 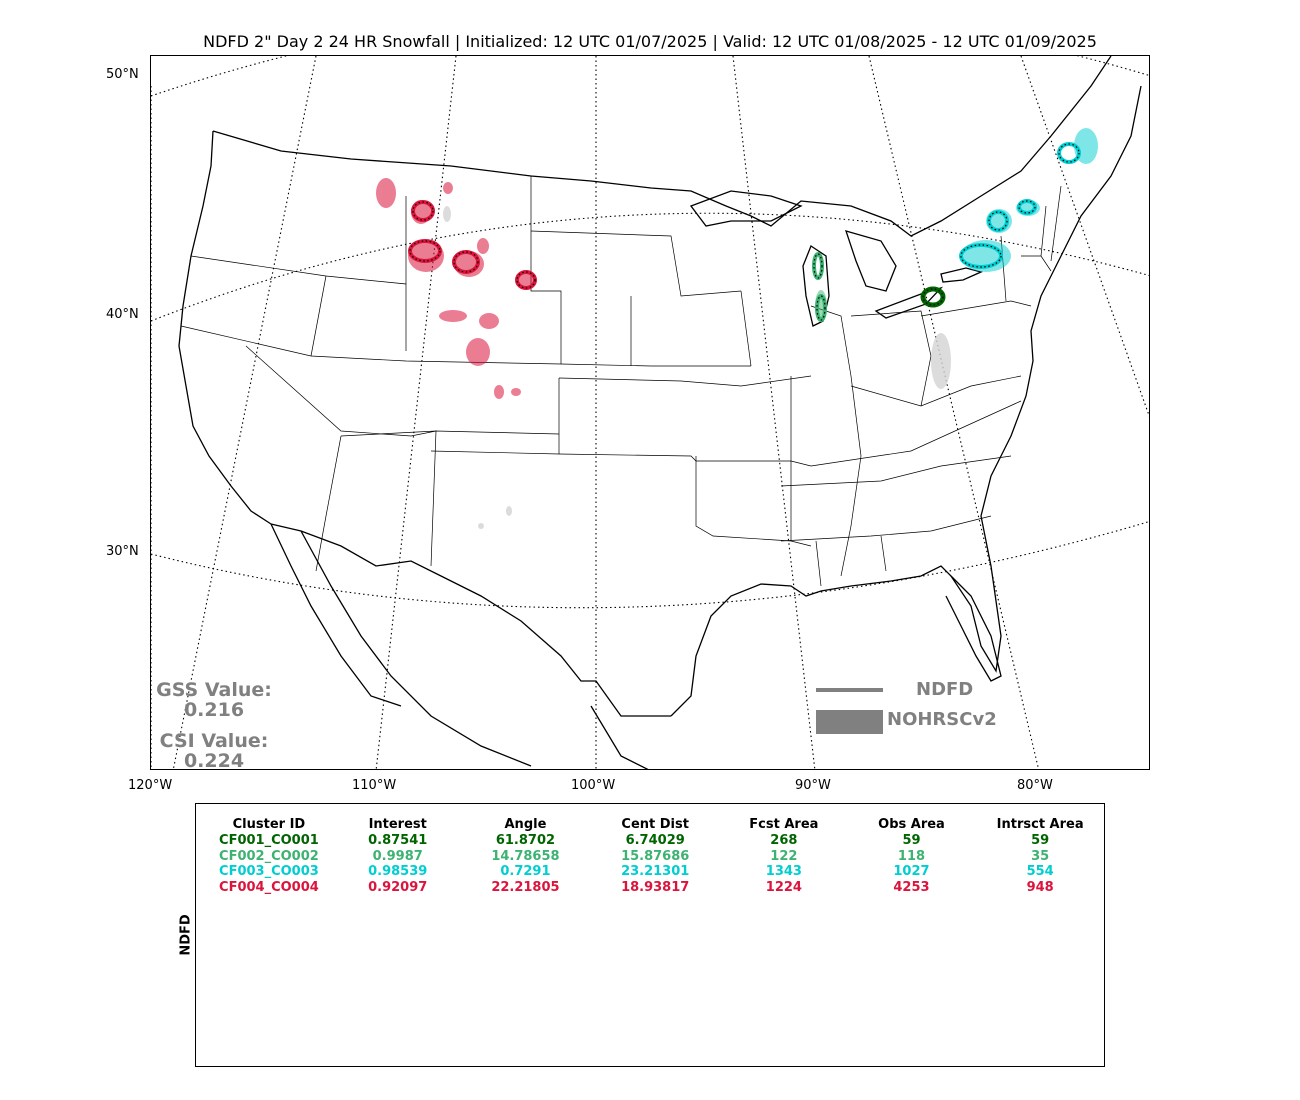 What do you see at coordinates (973, 628) in the screenshot?
I see `florida` at bounding box center [973, 628].